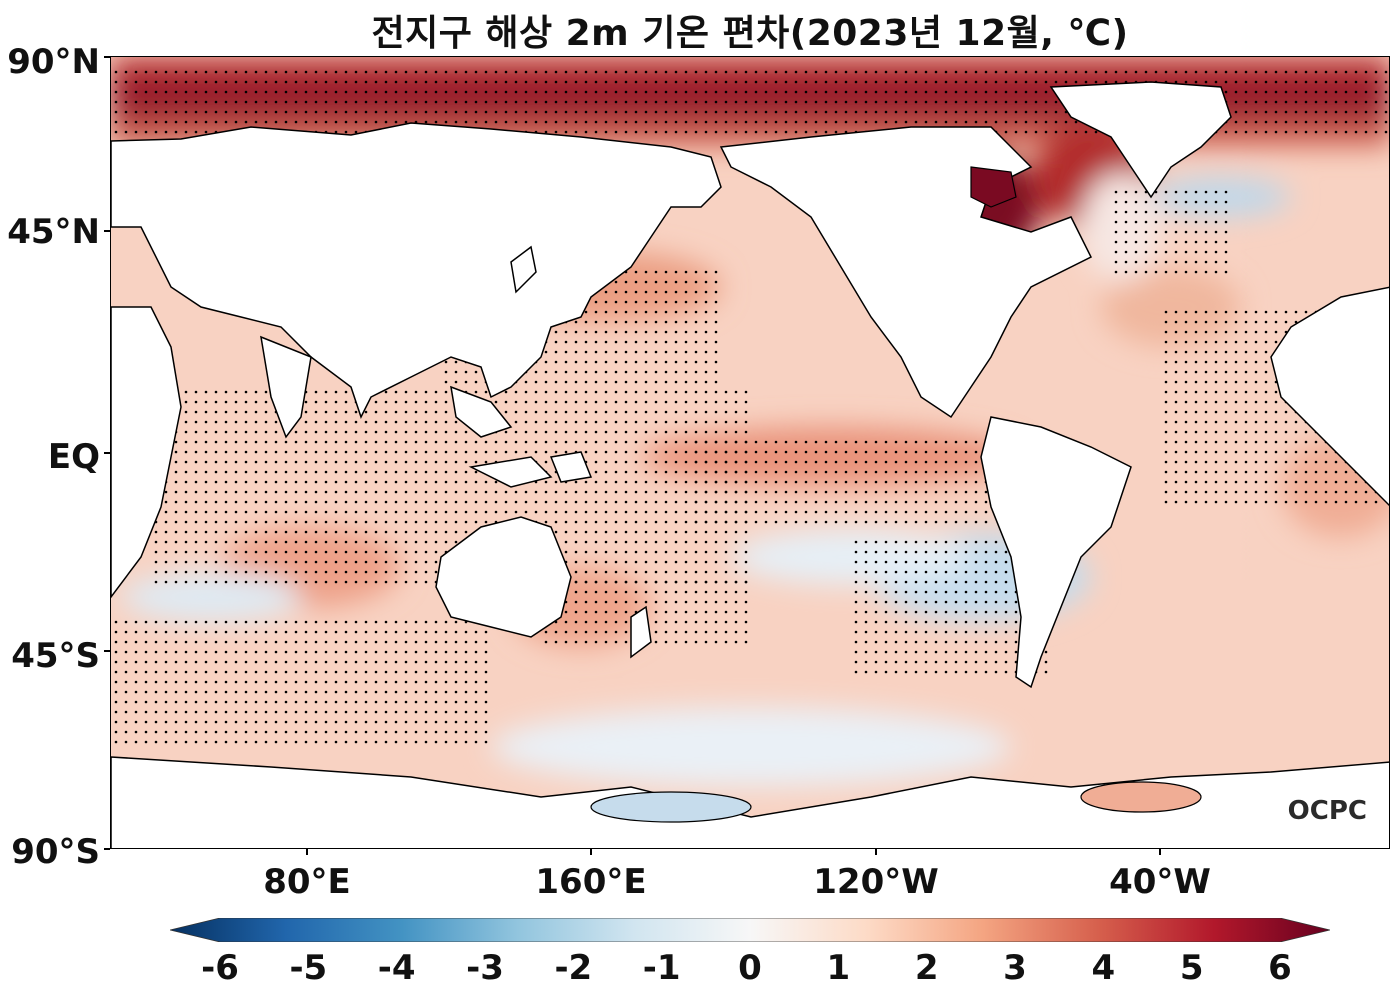 This screenshot has width=1400, height=1001. What do you see at coordinates (1280, 968) in the screenshot?
I see `colorbar-tick-label: 6` at bounding box center [1280, 968].